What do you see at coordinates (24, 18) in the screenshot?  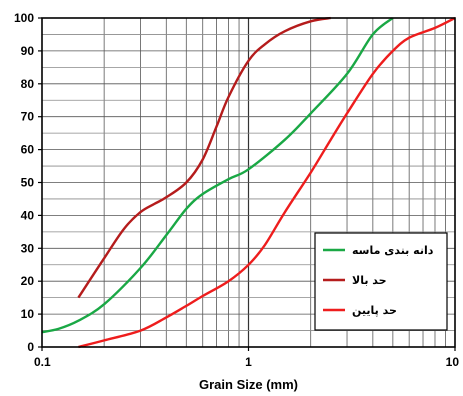 I see `y-tick-label: 100` at bounding box center [24, 18].